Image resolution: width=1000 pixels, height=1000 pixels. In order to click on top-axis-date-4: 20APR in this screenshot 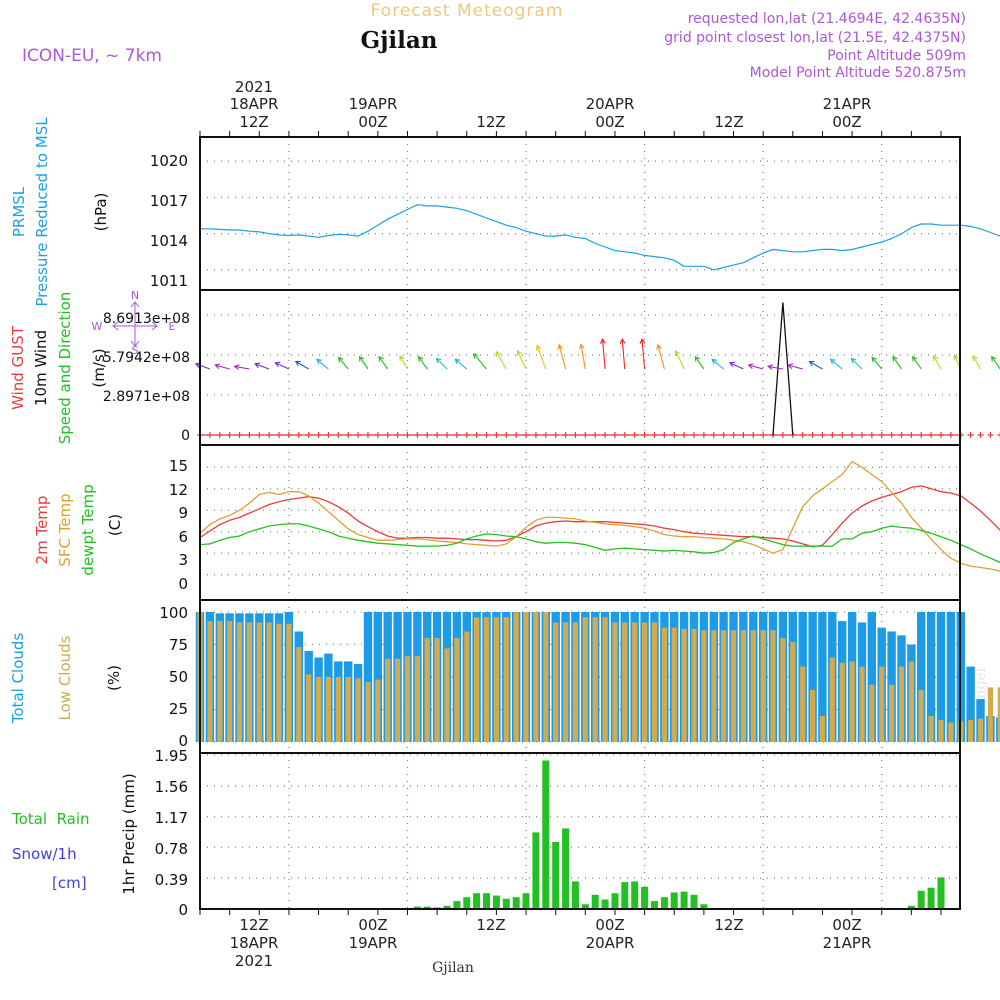, I will do `click(610, 104)`.